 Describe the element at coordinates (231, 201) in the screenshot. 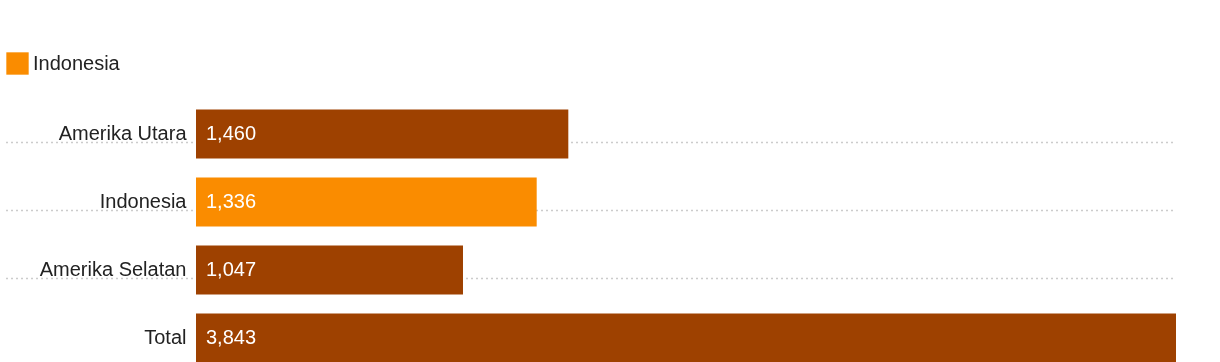

I see `data-label: 1,336` at that location.